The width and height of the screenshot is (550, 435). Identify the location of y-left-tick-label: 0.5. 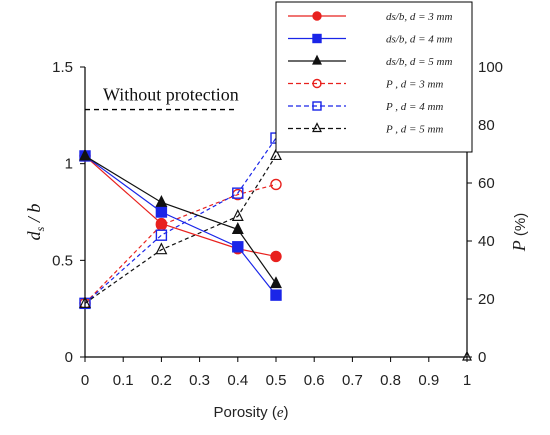
(62, 260).